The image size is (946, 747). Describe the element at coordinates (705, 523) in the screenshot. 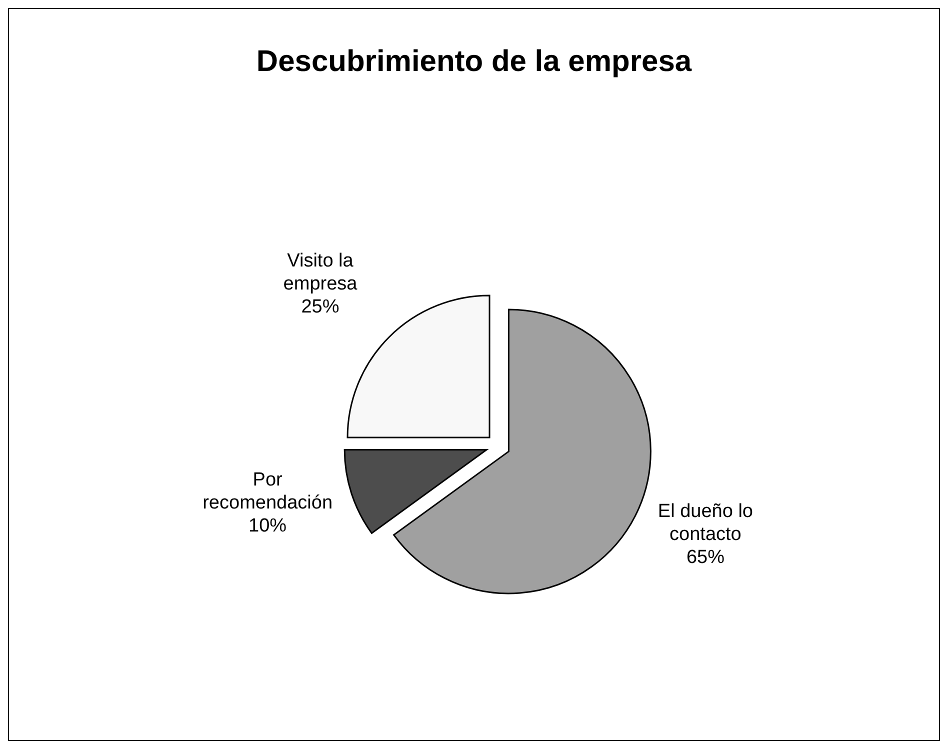

I see `slice-label: El dueño lo contacto` at that location.